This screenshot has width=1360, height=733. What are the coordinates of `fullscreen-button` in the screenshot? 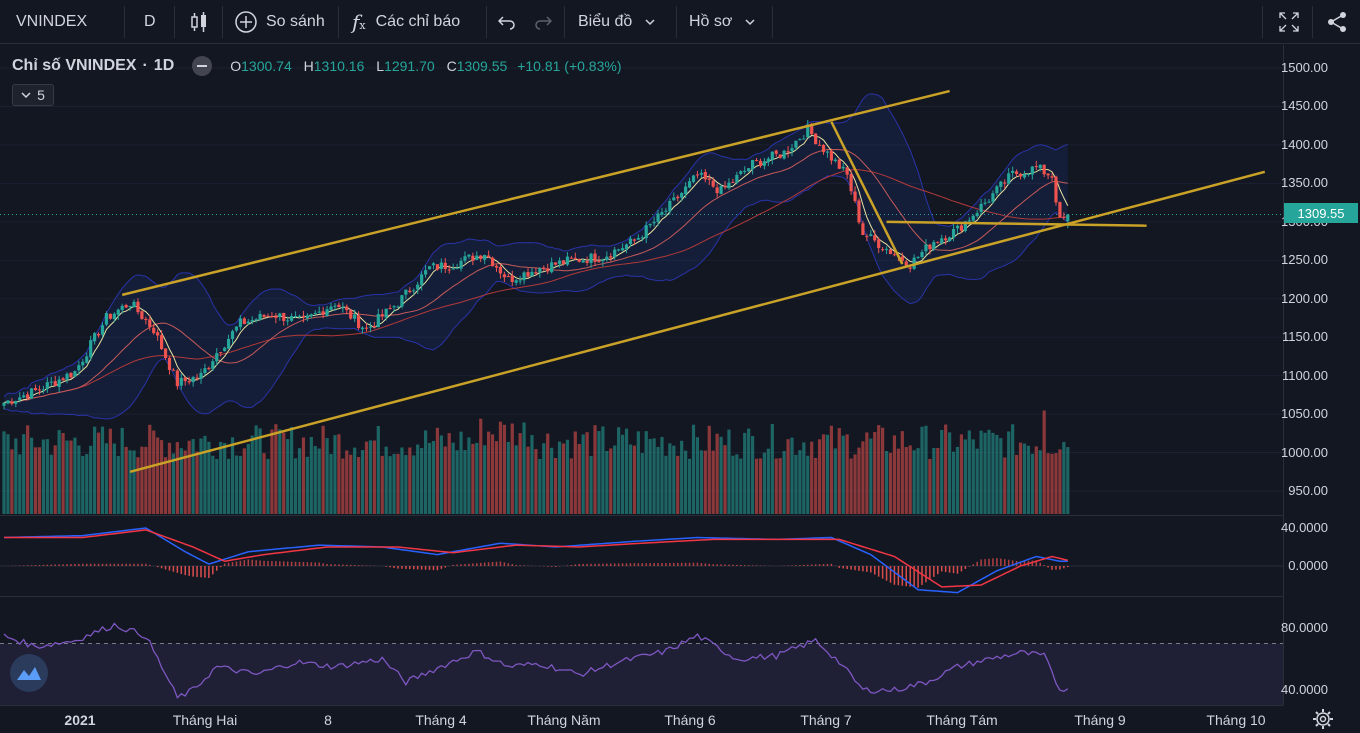 It's located at (1289, 22).